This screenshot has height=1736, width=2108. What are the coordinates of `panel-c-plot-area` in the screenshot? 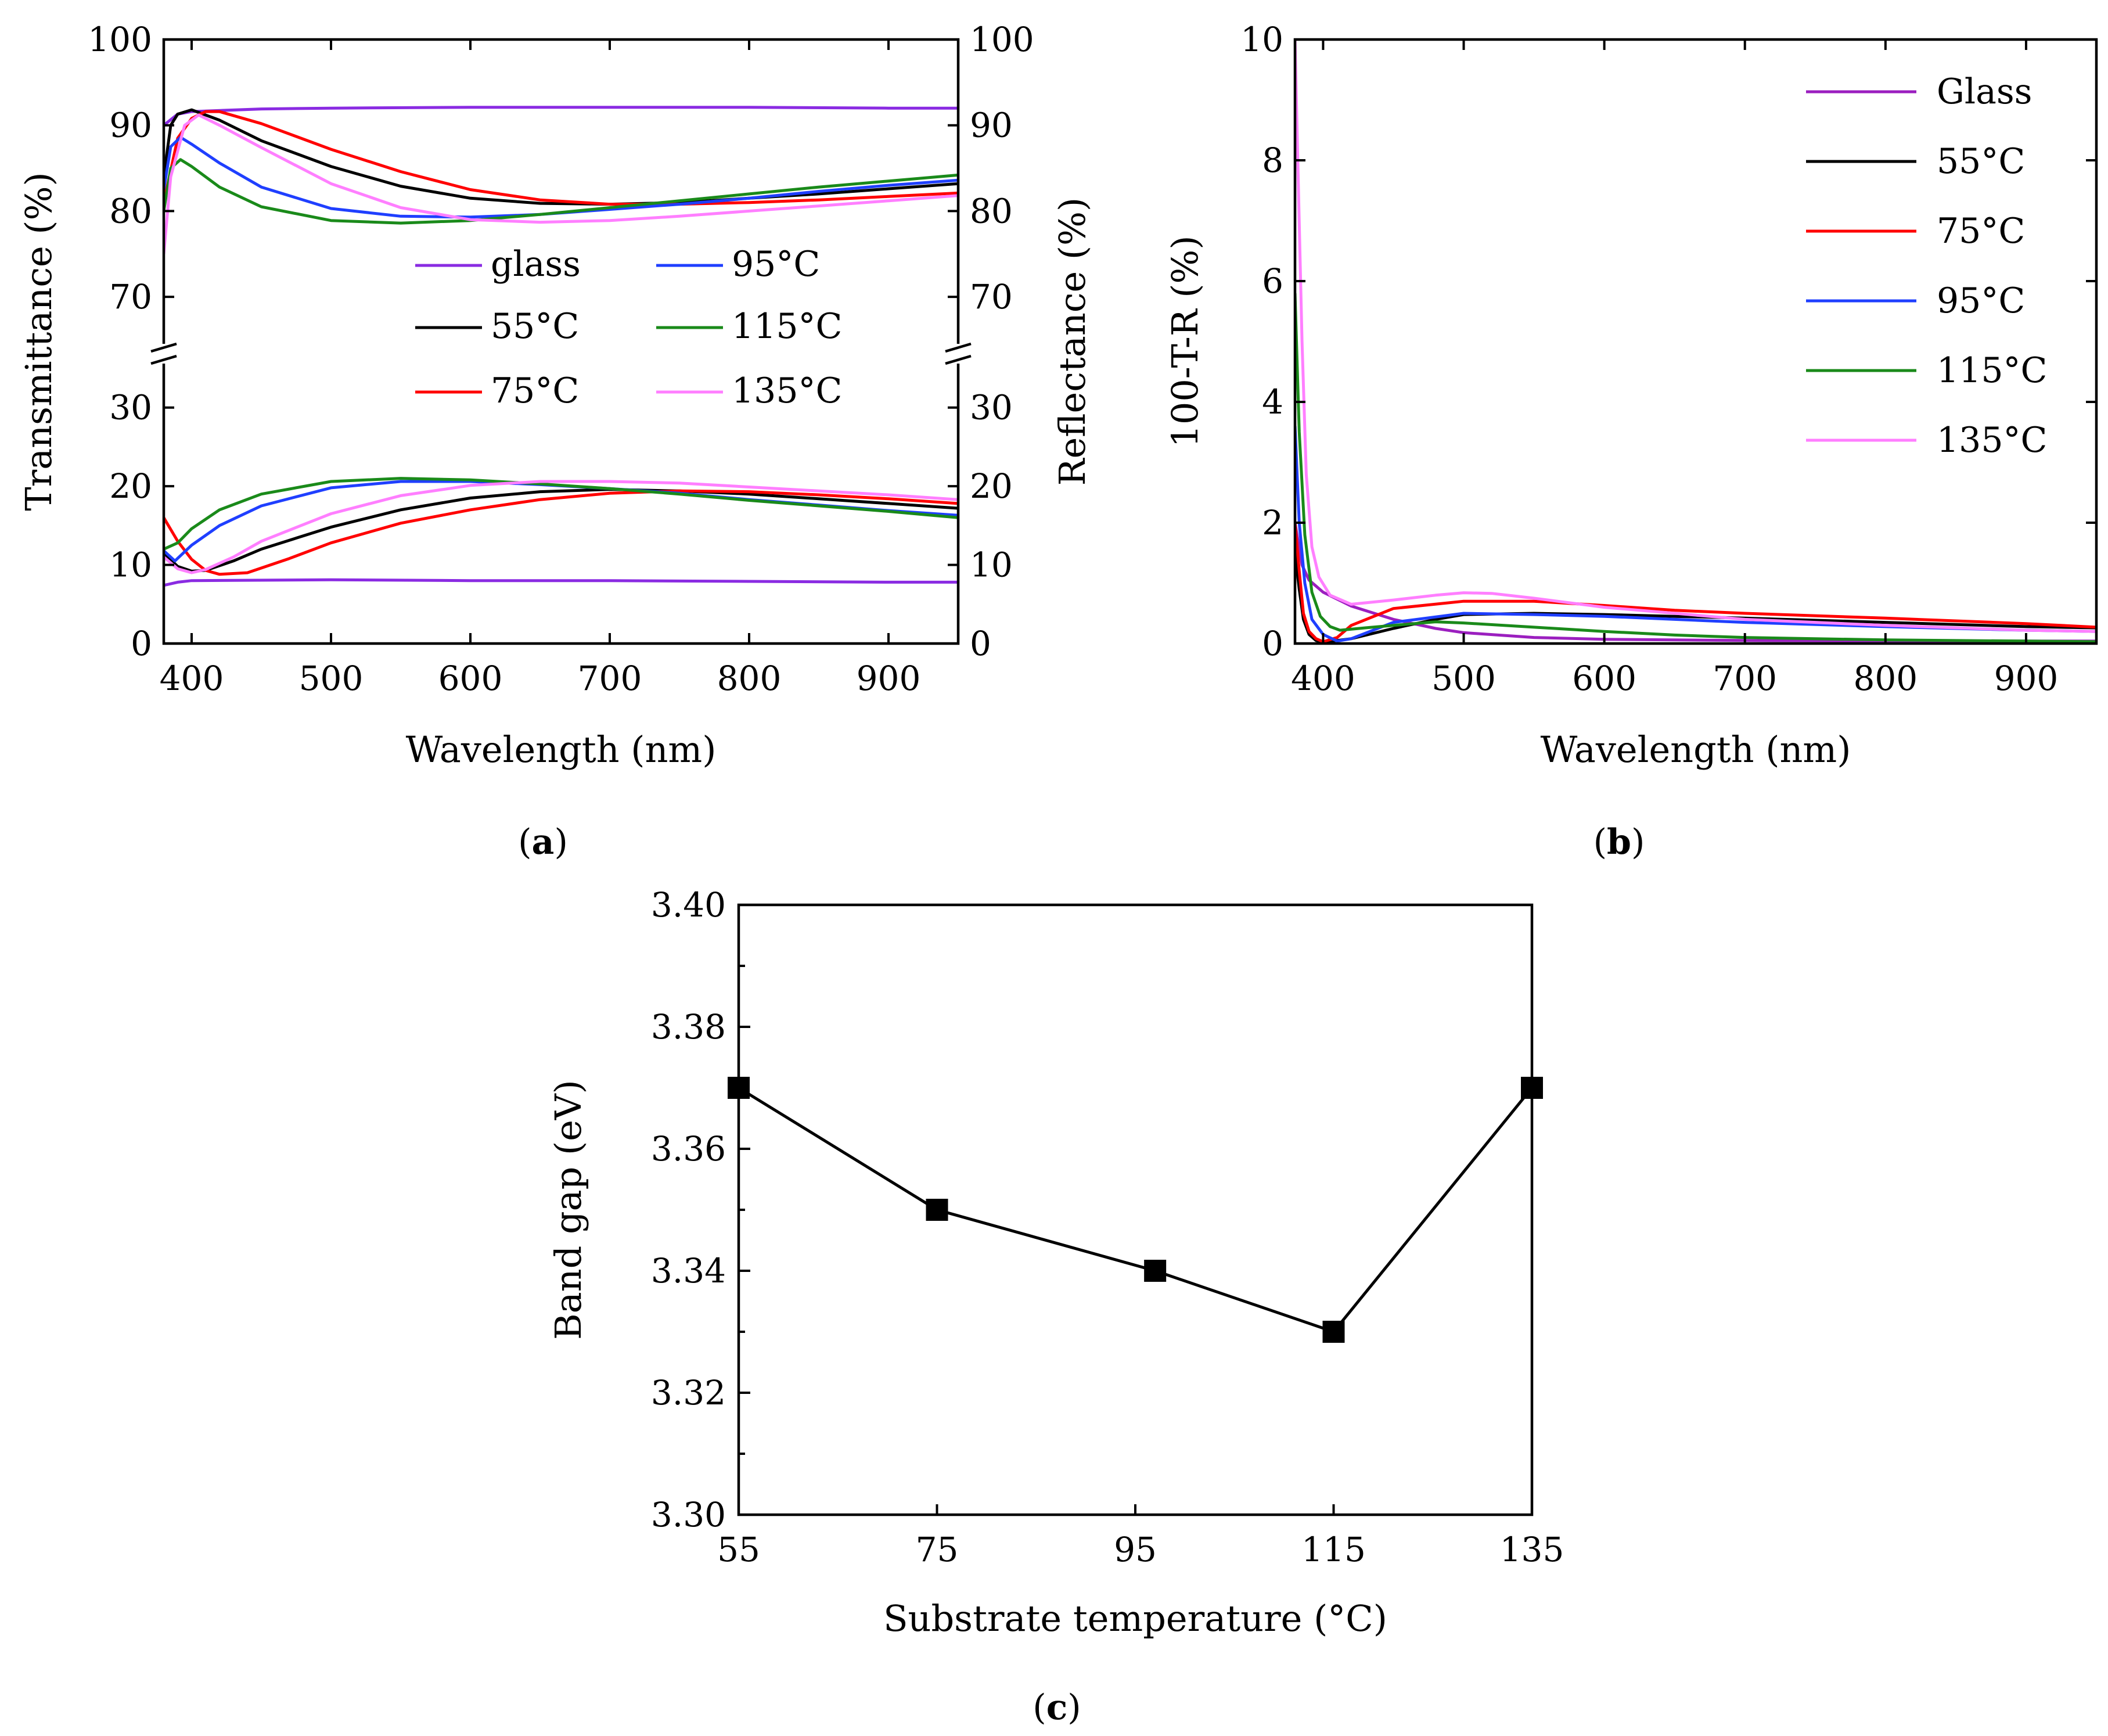 It's located at (1135, 1210).